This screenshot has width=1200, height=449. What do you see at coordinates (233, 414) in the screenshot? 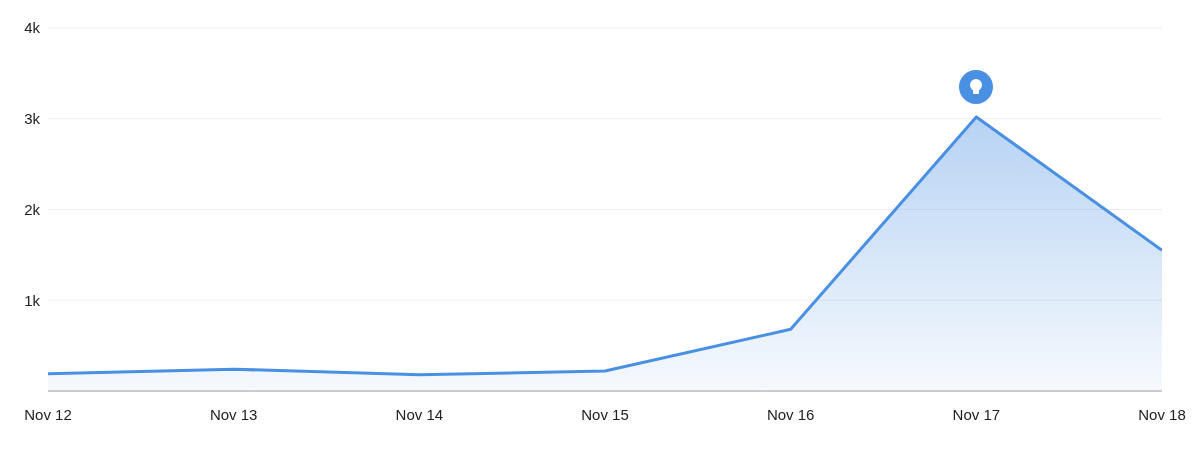
I see `x-tick-label: Nov 13` at bounding box center [233, 414].